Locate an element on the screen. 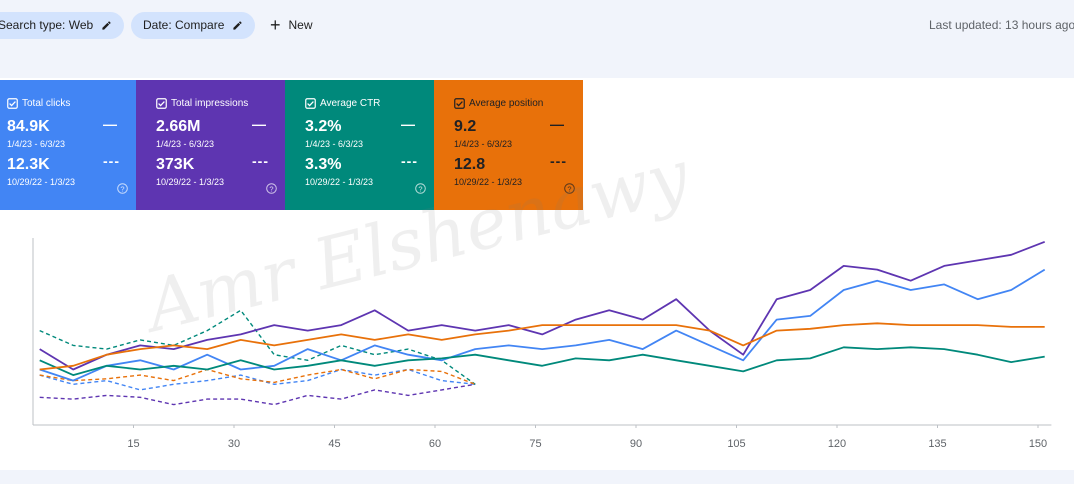 Image resolution: width=1074 pixels, height=484 pixels. x-tick-label: 15 is located at coordinates (133, 444).